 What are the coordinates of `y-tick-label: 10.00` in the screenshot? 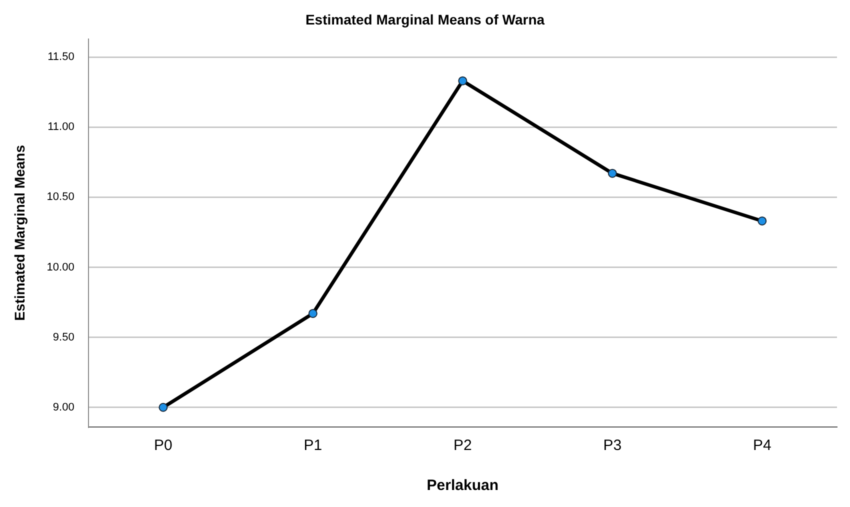 It's located at (60, 267).